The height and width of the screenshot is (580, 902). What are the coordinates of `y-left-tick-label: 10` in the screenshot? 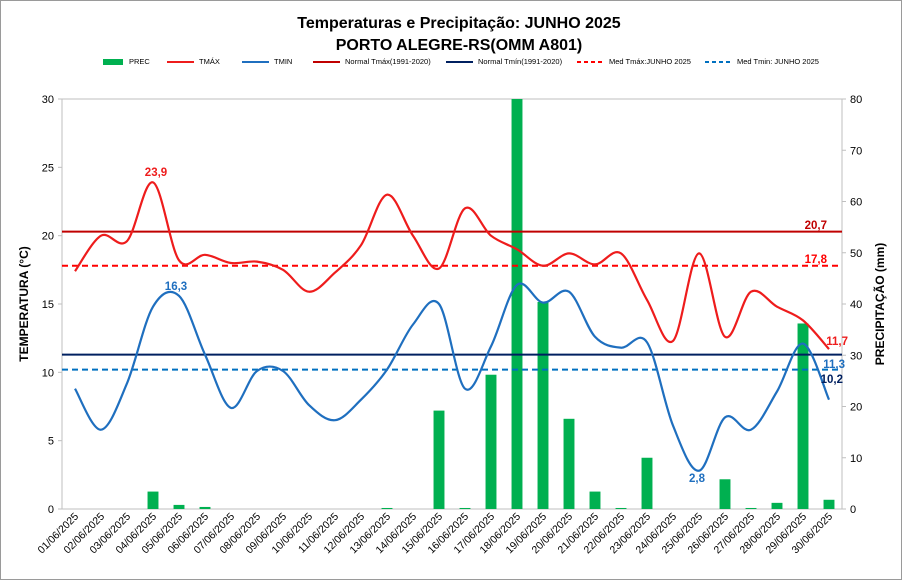 It's located at (48, 373).